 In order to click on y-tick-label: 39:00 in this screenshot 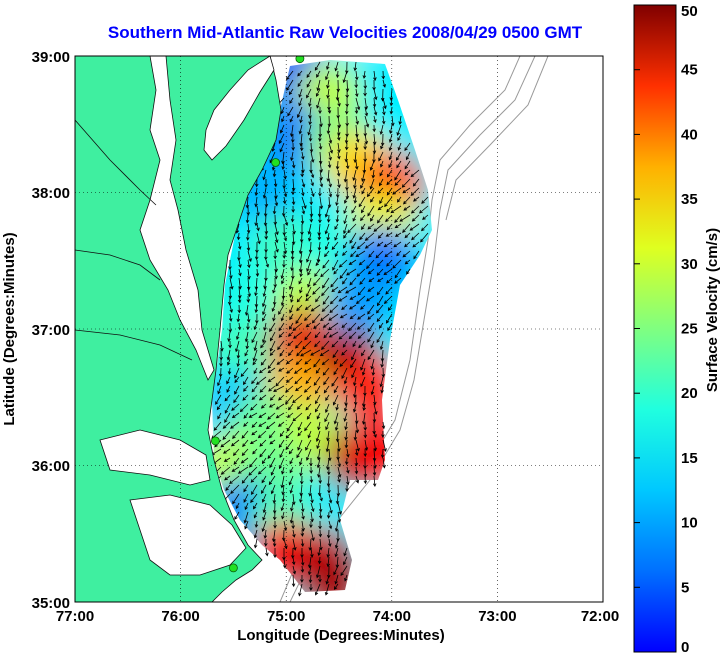, I will do `click(51, 57)`.